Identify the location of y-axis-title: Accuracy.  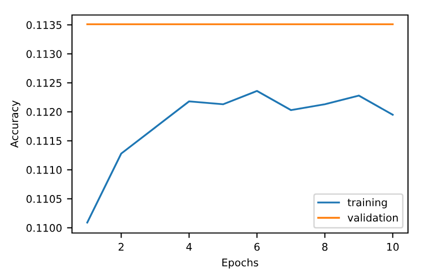
(15, 124).